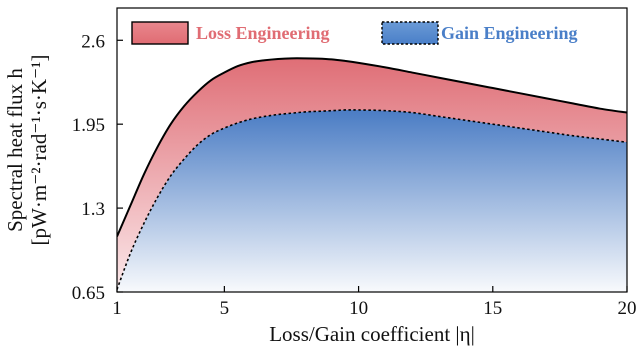 This screenshot has width=637, height=350. What do you see at coordinates (15, 150) in the screenshot?
I see `y-axis-label: Spectral heat flux h` at bounding box center [15, 150].